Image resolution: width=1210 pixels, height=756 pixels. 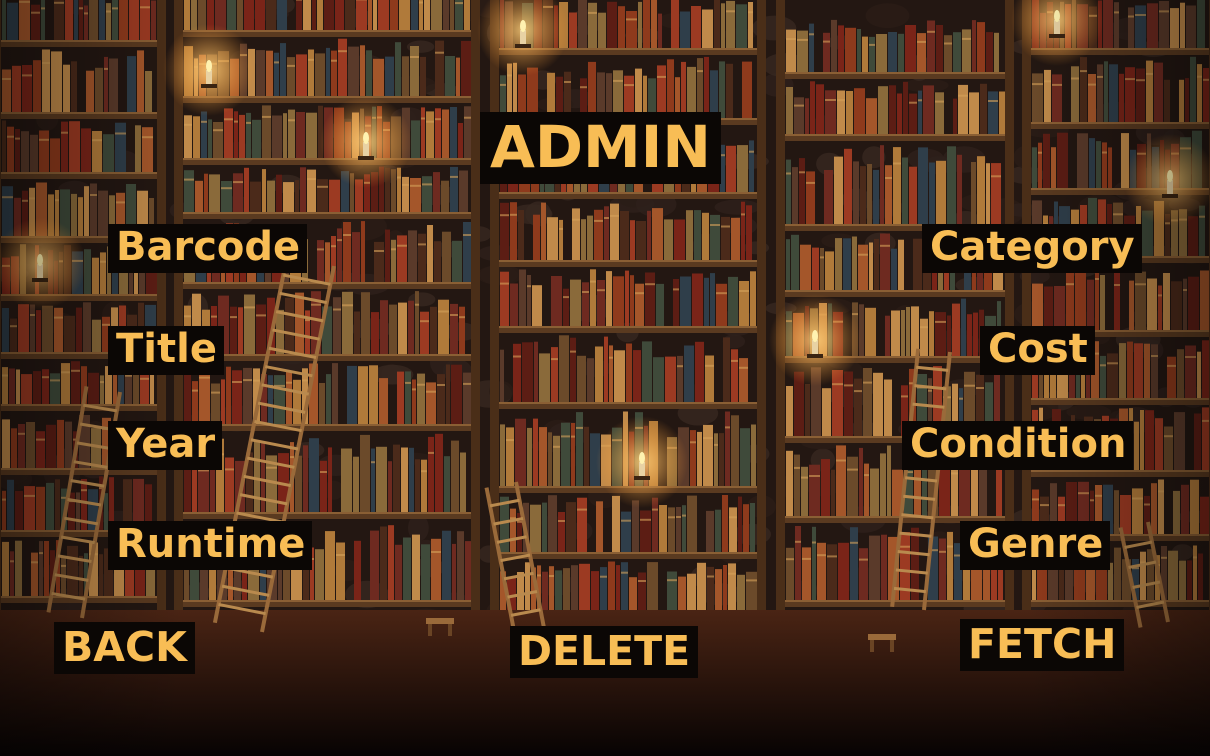 What do you see at coordinates (208, 248) in the screenshot?
I see `barcode-field-label: Barcode` at bounding box center [208, 248].